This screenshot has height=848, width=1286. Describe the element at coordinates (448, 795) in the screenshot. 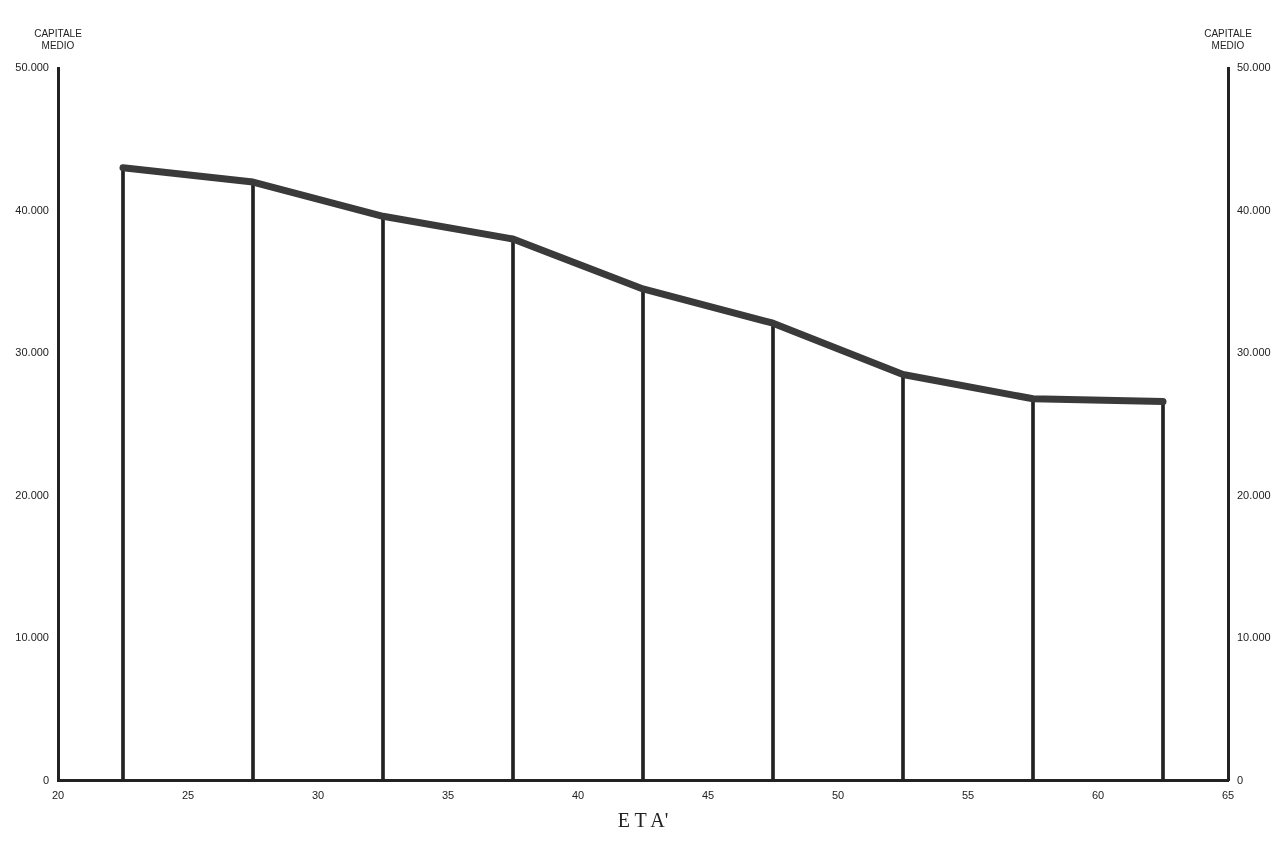

I see `x-tick-label: 35` at that location.